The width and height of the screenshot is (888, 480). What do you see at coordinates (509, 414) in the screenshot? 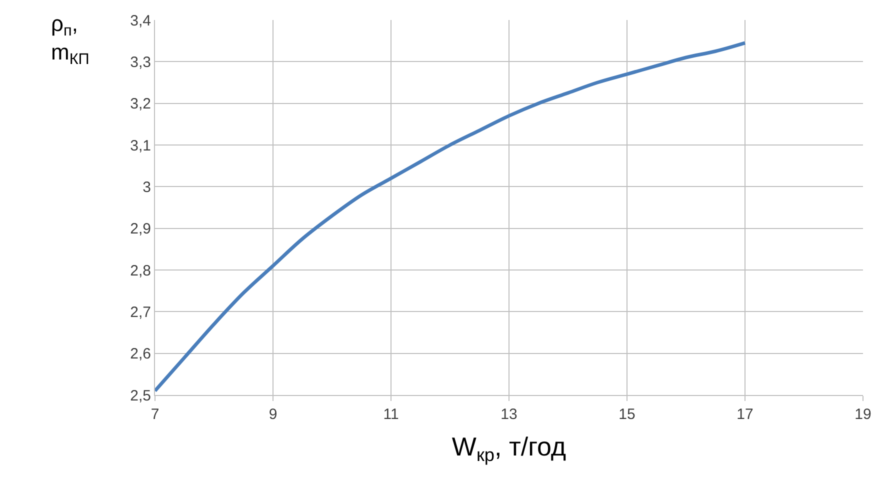
I see `x-tick-label: 13` at bounding box center [509, 414].